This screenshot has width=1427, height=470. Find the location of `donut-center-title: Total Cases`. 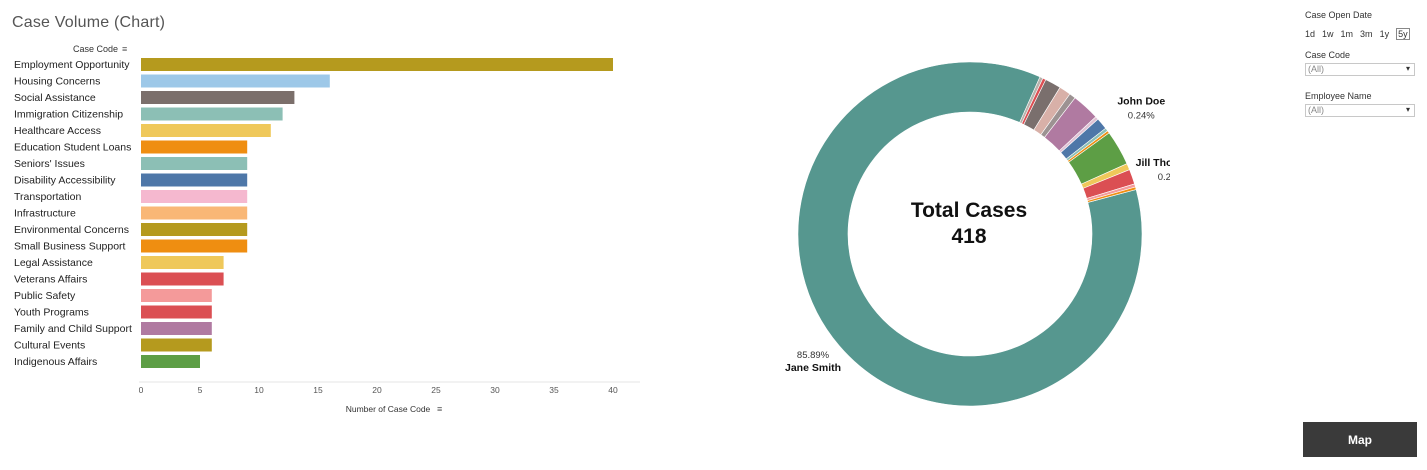

donut-center-title: Total Cases is located at coordinates (969, 210).